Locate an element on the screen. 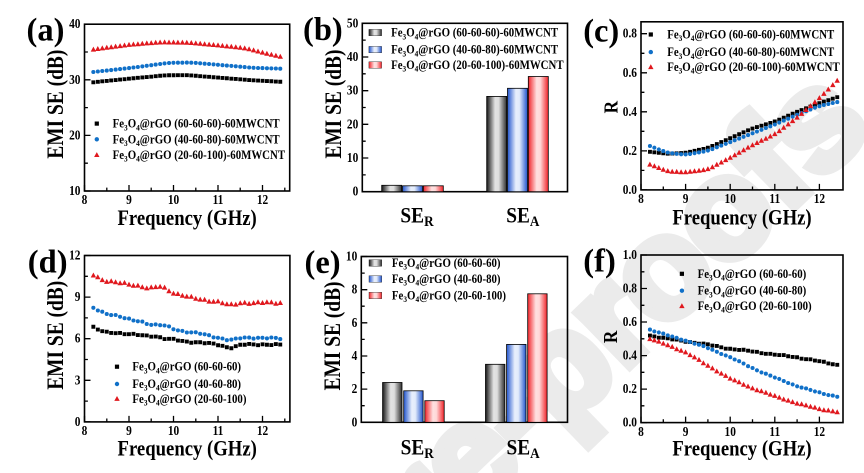 The image size is (864, 473). svg-text: (b) is located at coordinates (323, 30).